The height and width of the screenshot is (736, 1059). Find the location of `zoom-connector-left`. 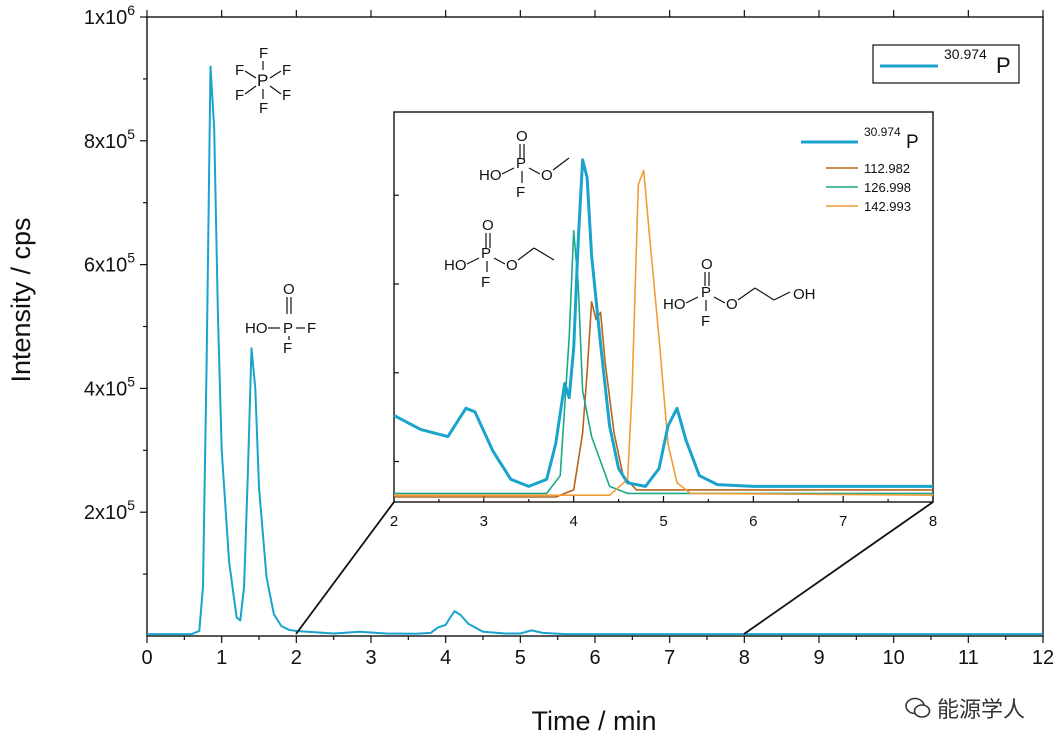

zoom-connector-left is located at coordinates (345, 568).